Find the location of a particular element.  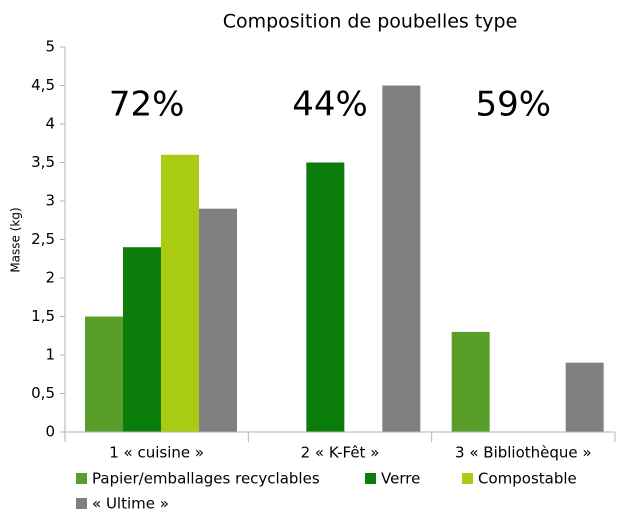

y-tick-label: 0,5 is located at coordinates (43, 393).